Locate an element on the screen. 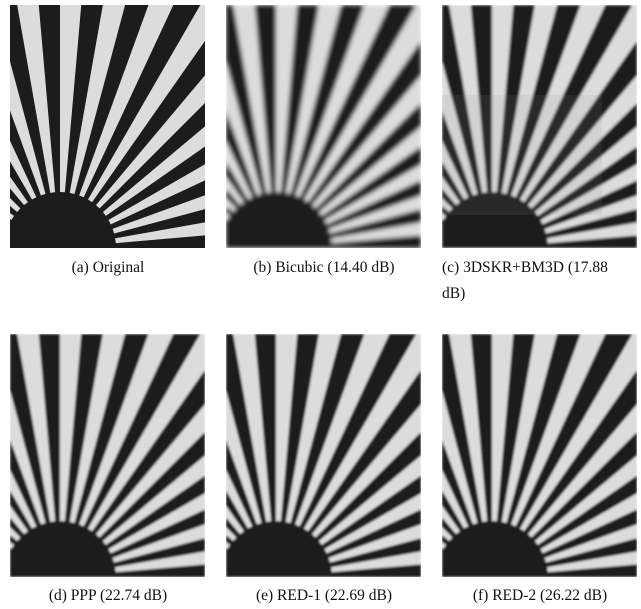 The width and height of the screenshot is (641, 609). caption: (a) Original is located at coordinates (108, 267).